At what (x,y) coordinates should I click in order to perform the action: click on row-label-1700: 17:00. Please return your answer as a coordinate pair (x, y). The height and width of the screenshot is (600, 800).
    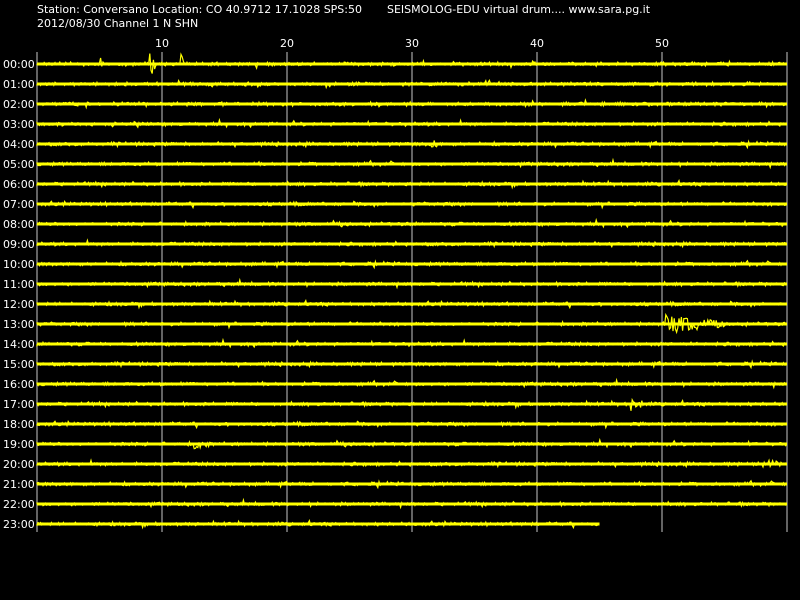
    Looking at the image, I should click on (19, 404).